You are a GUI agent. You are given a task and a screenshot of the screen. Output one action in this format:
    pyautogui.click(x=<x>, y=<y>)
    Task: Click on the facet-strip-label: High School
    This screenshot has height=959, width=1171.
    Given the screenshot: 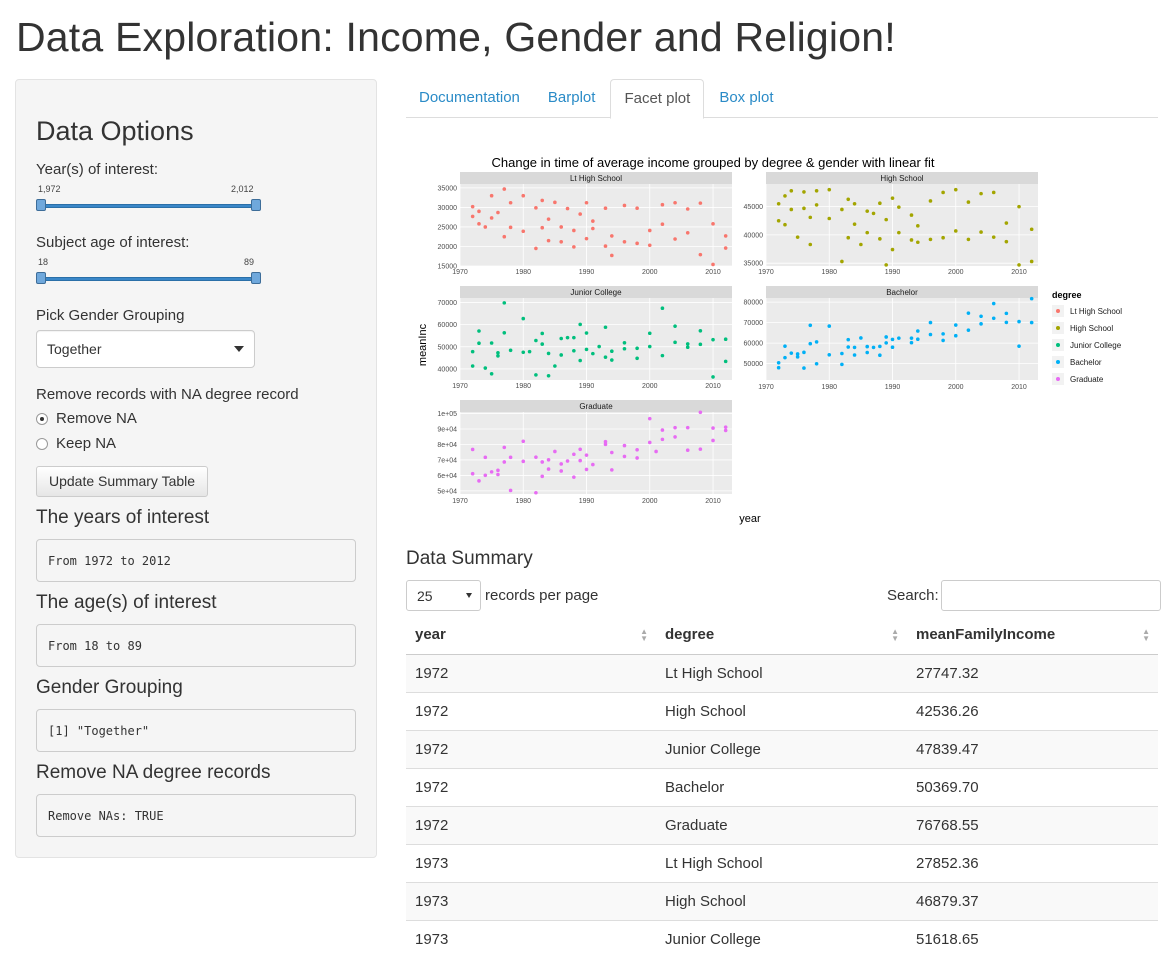 What is the action you would take?
    pyautogui.click(x=901, y=178)
    